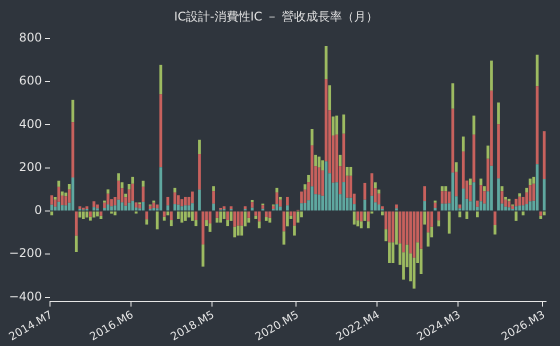 The height and width of the screenshot is (346, 560). I want to click on y-tick-label: 600, so click(30, 81).